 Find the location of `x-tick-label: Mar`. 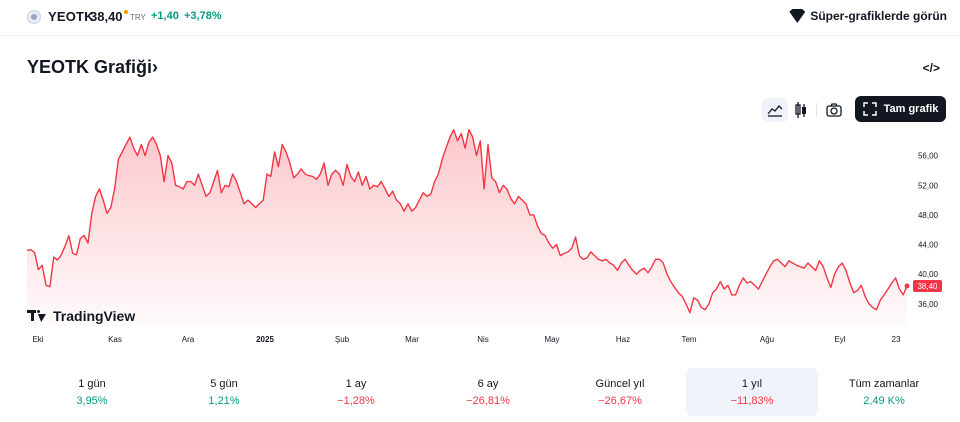

x-tick-label: Mar is located at coordinates (412, 339).